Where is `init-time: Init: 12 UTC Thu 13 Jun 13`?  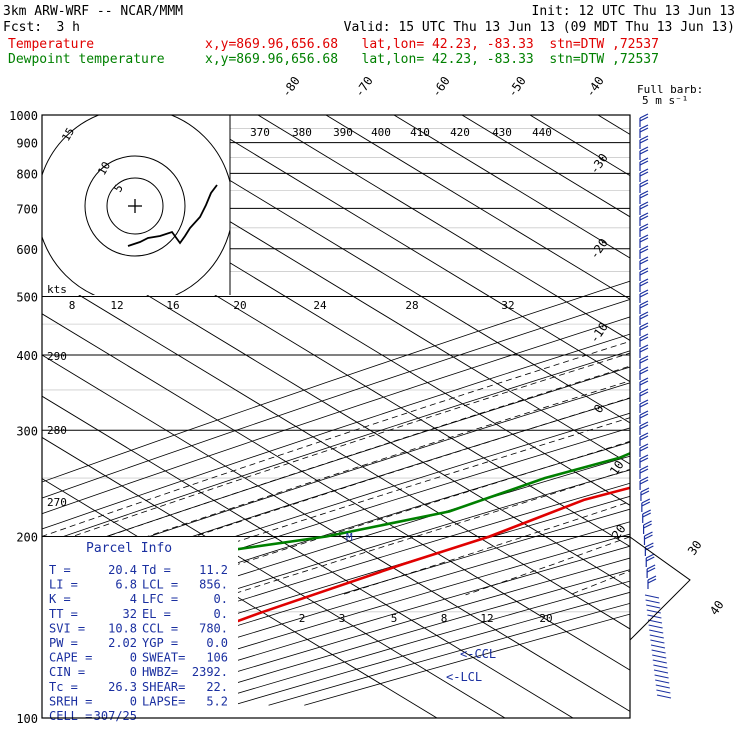
init-time: Init: 12 UTC Thu 13 Jun 13 is located at coordinates (634, 11).